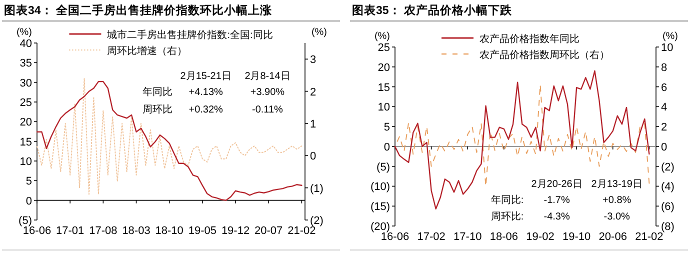  Describe the element at coordinates (507, 200) in the screenshot. I see `annotation: 年同比:` at that location.